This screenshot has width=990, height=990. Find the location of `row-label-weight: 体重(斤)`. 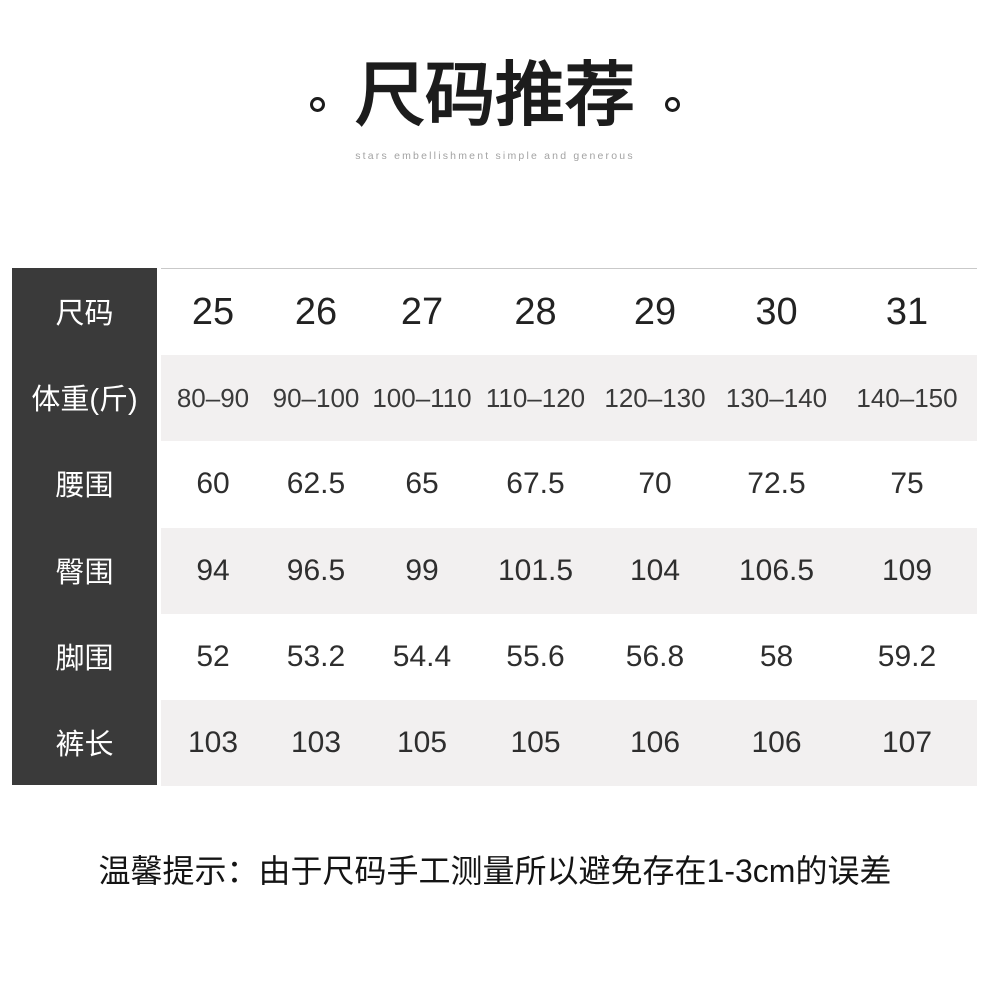

row-label-weight: 体重(斤) is located at coordinates (84, 400).